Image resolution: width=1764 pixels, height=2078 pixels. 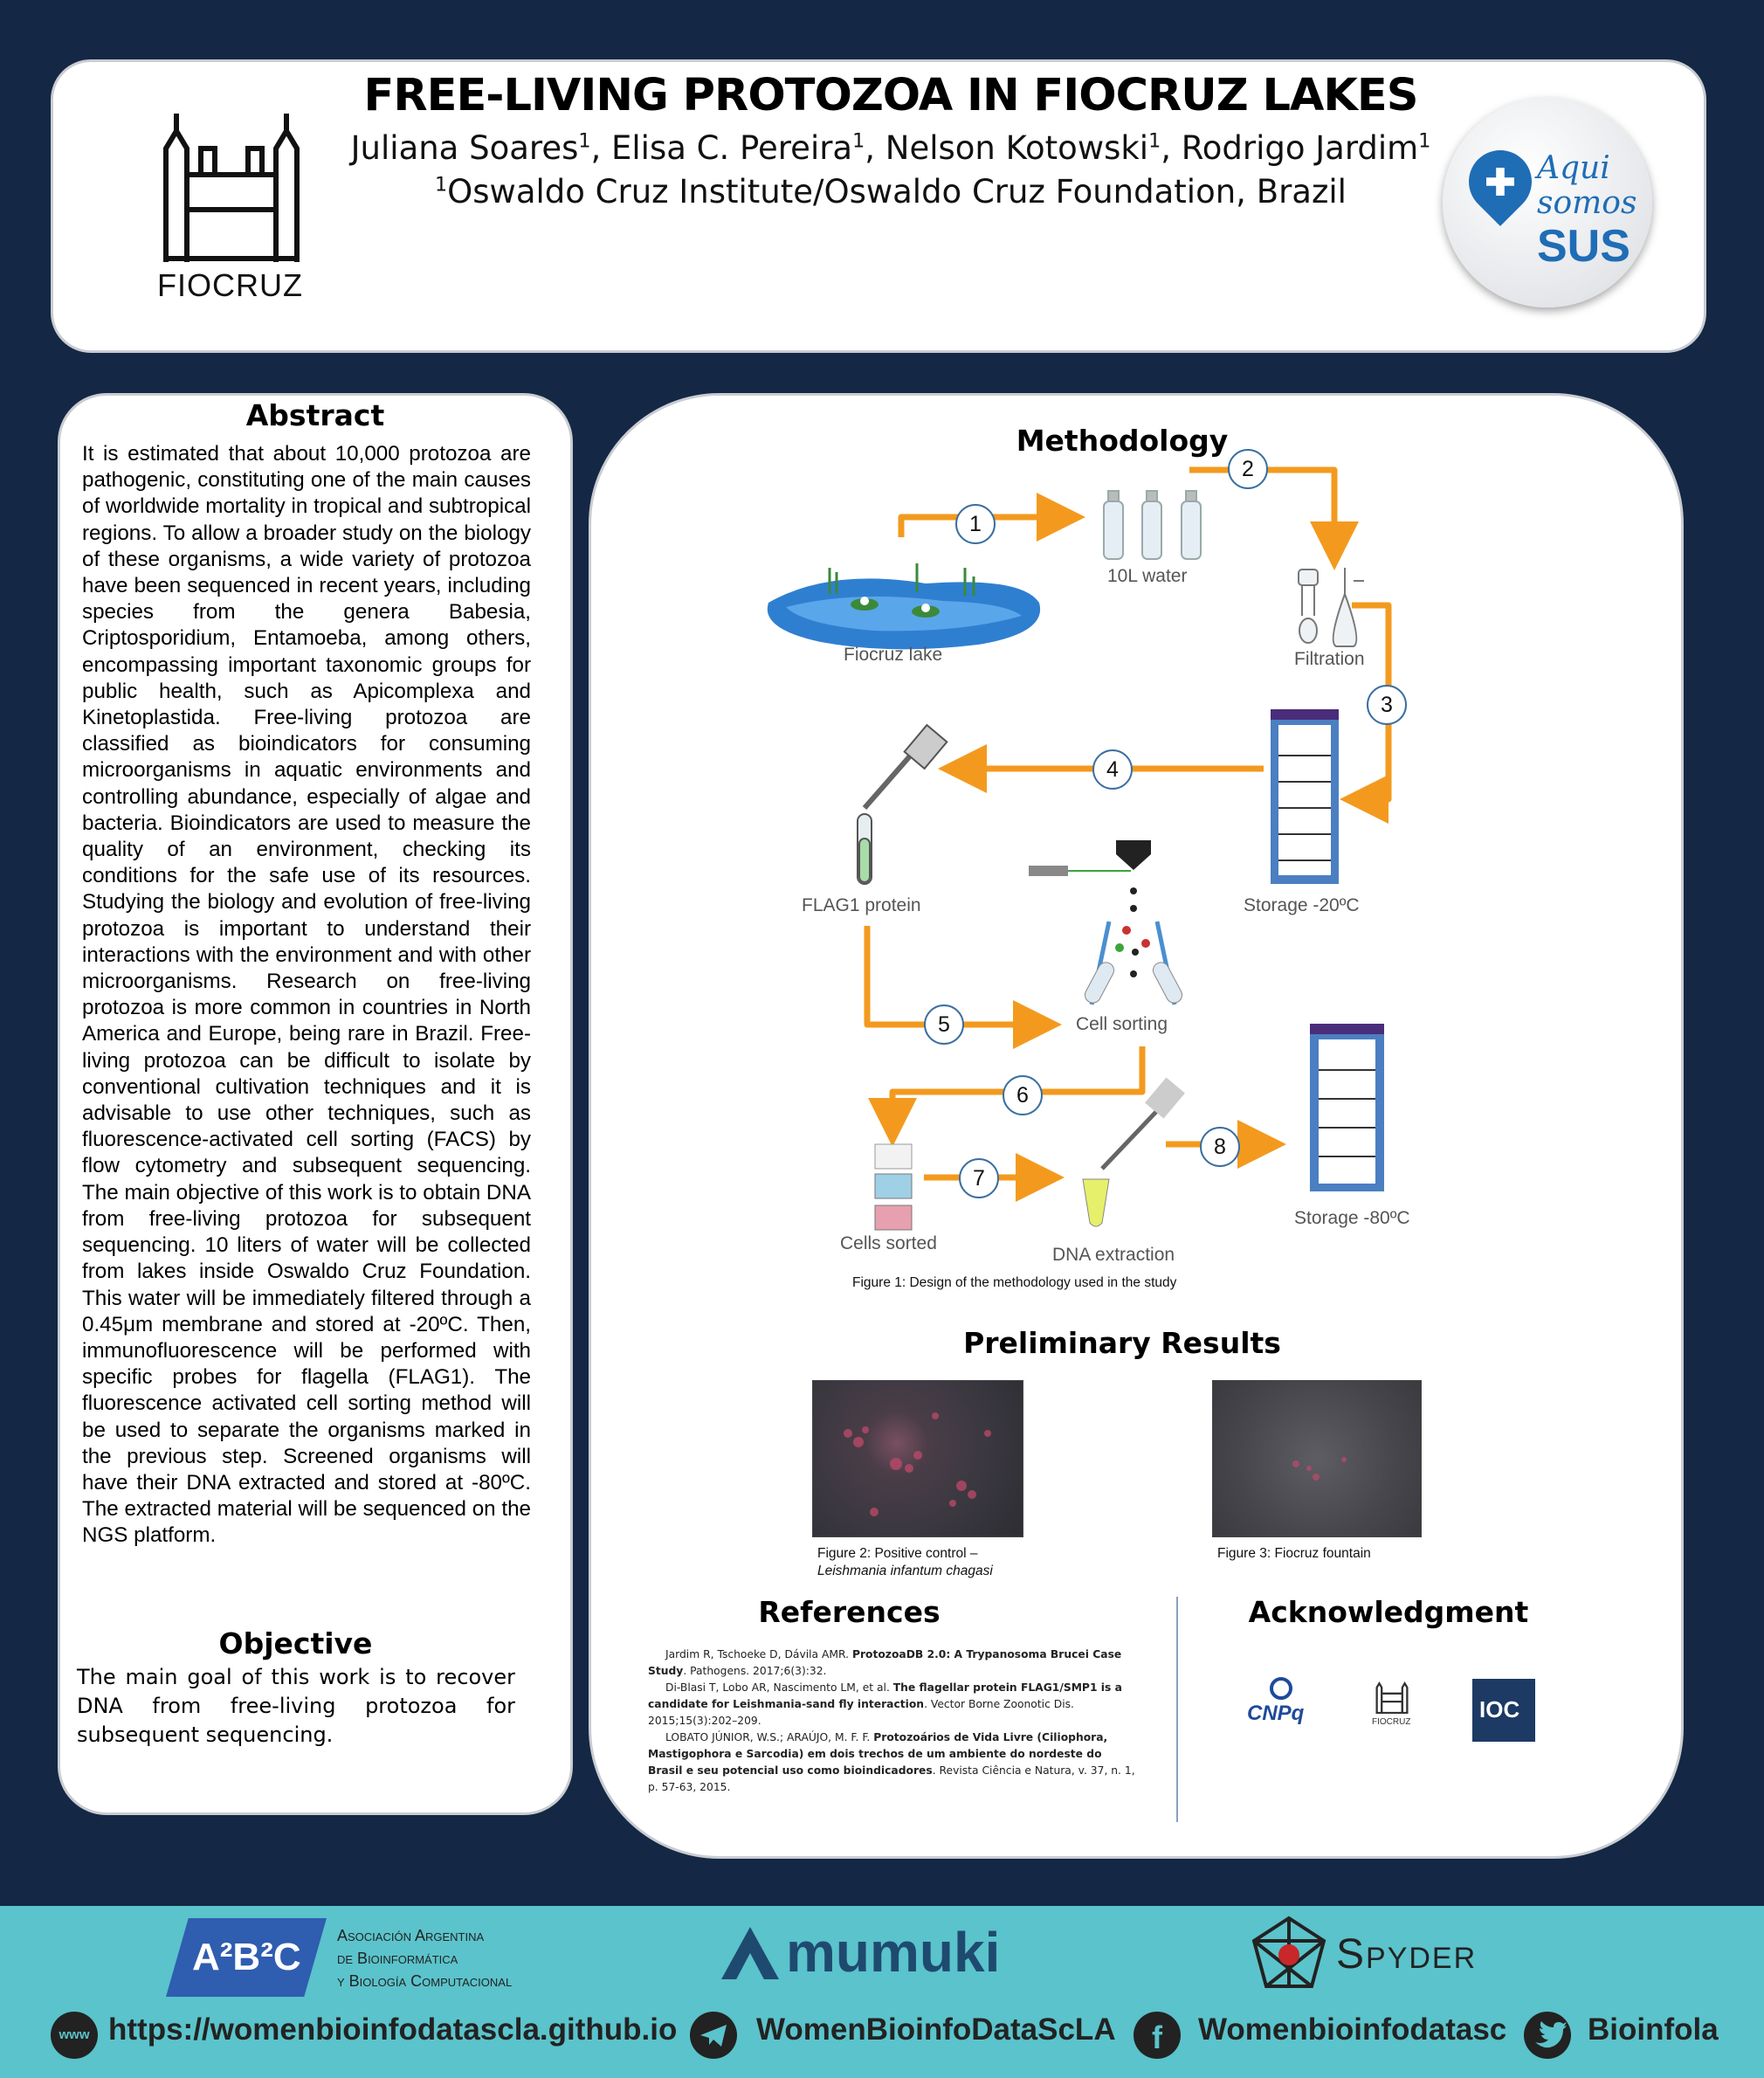 What do you see at coordinates (862, 905) in the screenshot?
I see `label-flag1: FLAG1 protein` at bounding box center [862, 905].